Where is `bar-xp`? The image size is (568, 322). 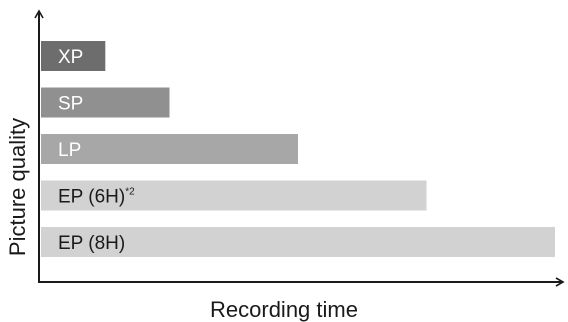 bar-xp is located at coordinates (73, 56).